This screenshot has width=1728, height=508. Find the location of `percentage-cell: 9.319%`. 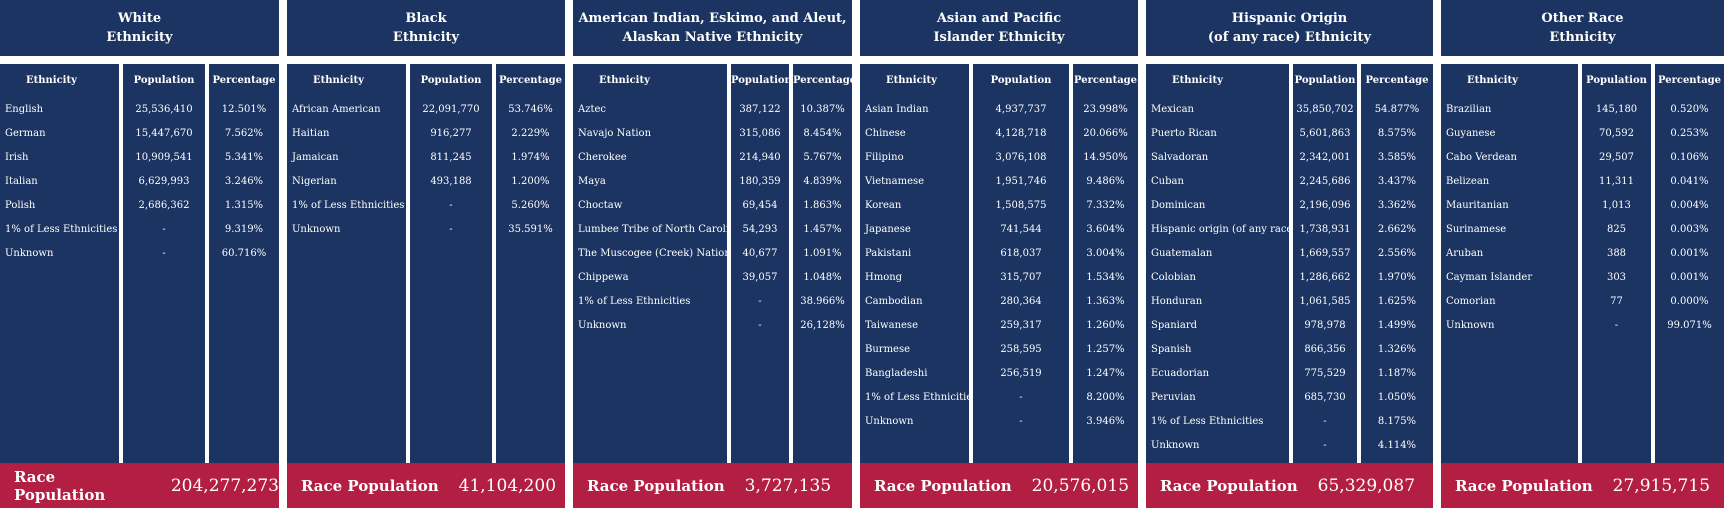

percentage-cell: 9.319% is located at coordinates (244, 229).